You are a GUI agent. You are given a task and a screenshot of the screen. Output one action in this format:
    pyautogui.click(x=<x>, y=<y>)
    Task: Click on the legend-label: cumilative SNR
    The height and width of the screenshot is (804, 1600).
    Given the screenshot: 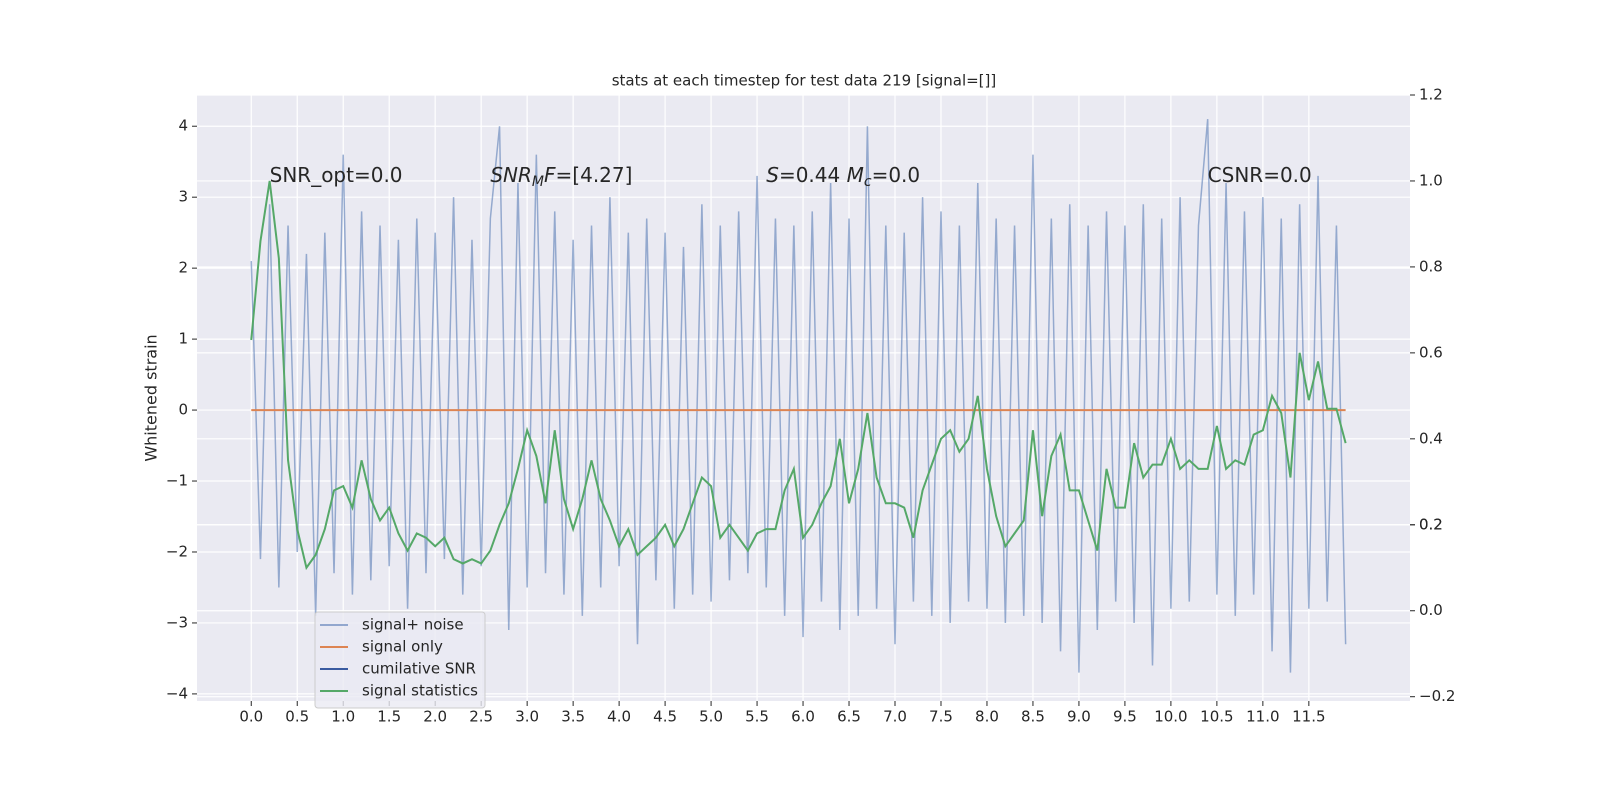 What is the action you would take?
    pyautogui.click(x=419, y=669)
    